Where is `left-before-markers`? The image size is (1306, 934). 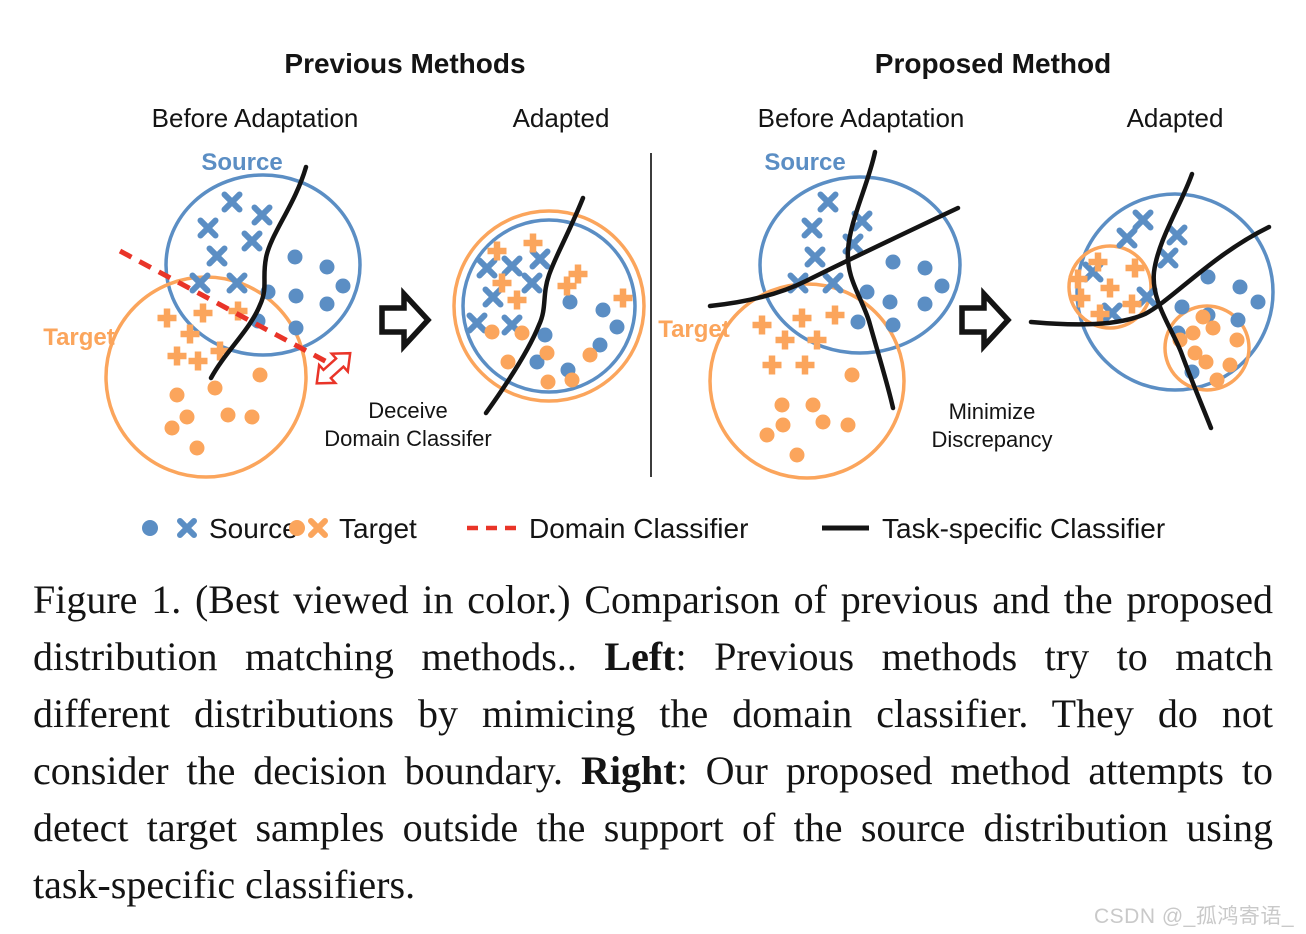 left-before-markers is located at coordinates (254, 323).